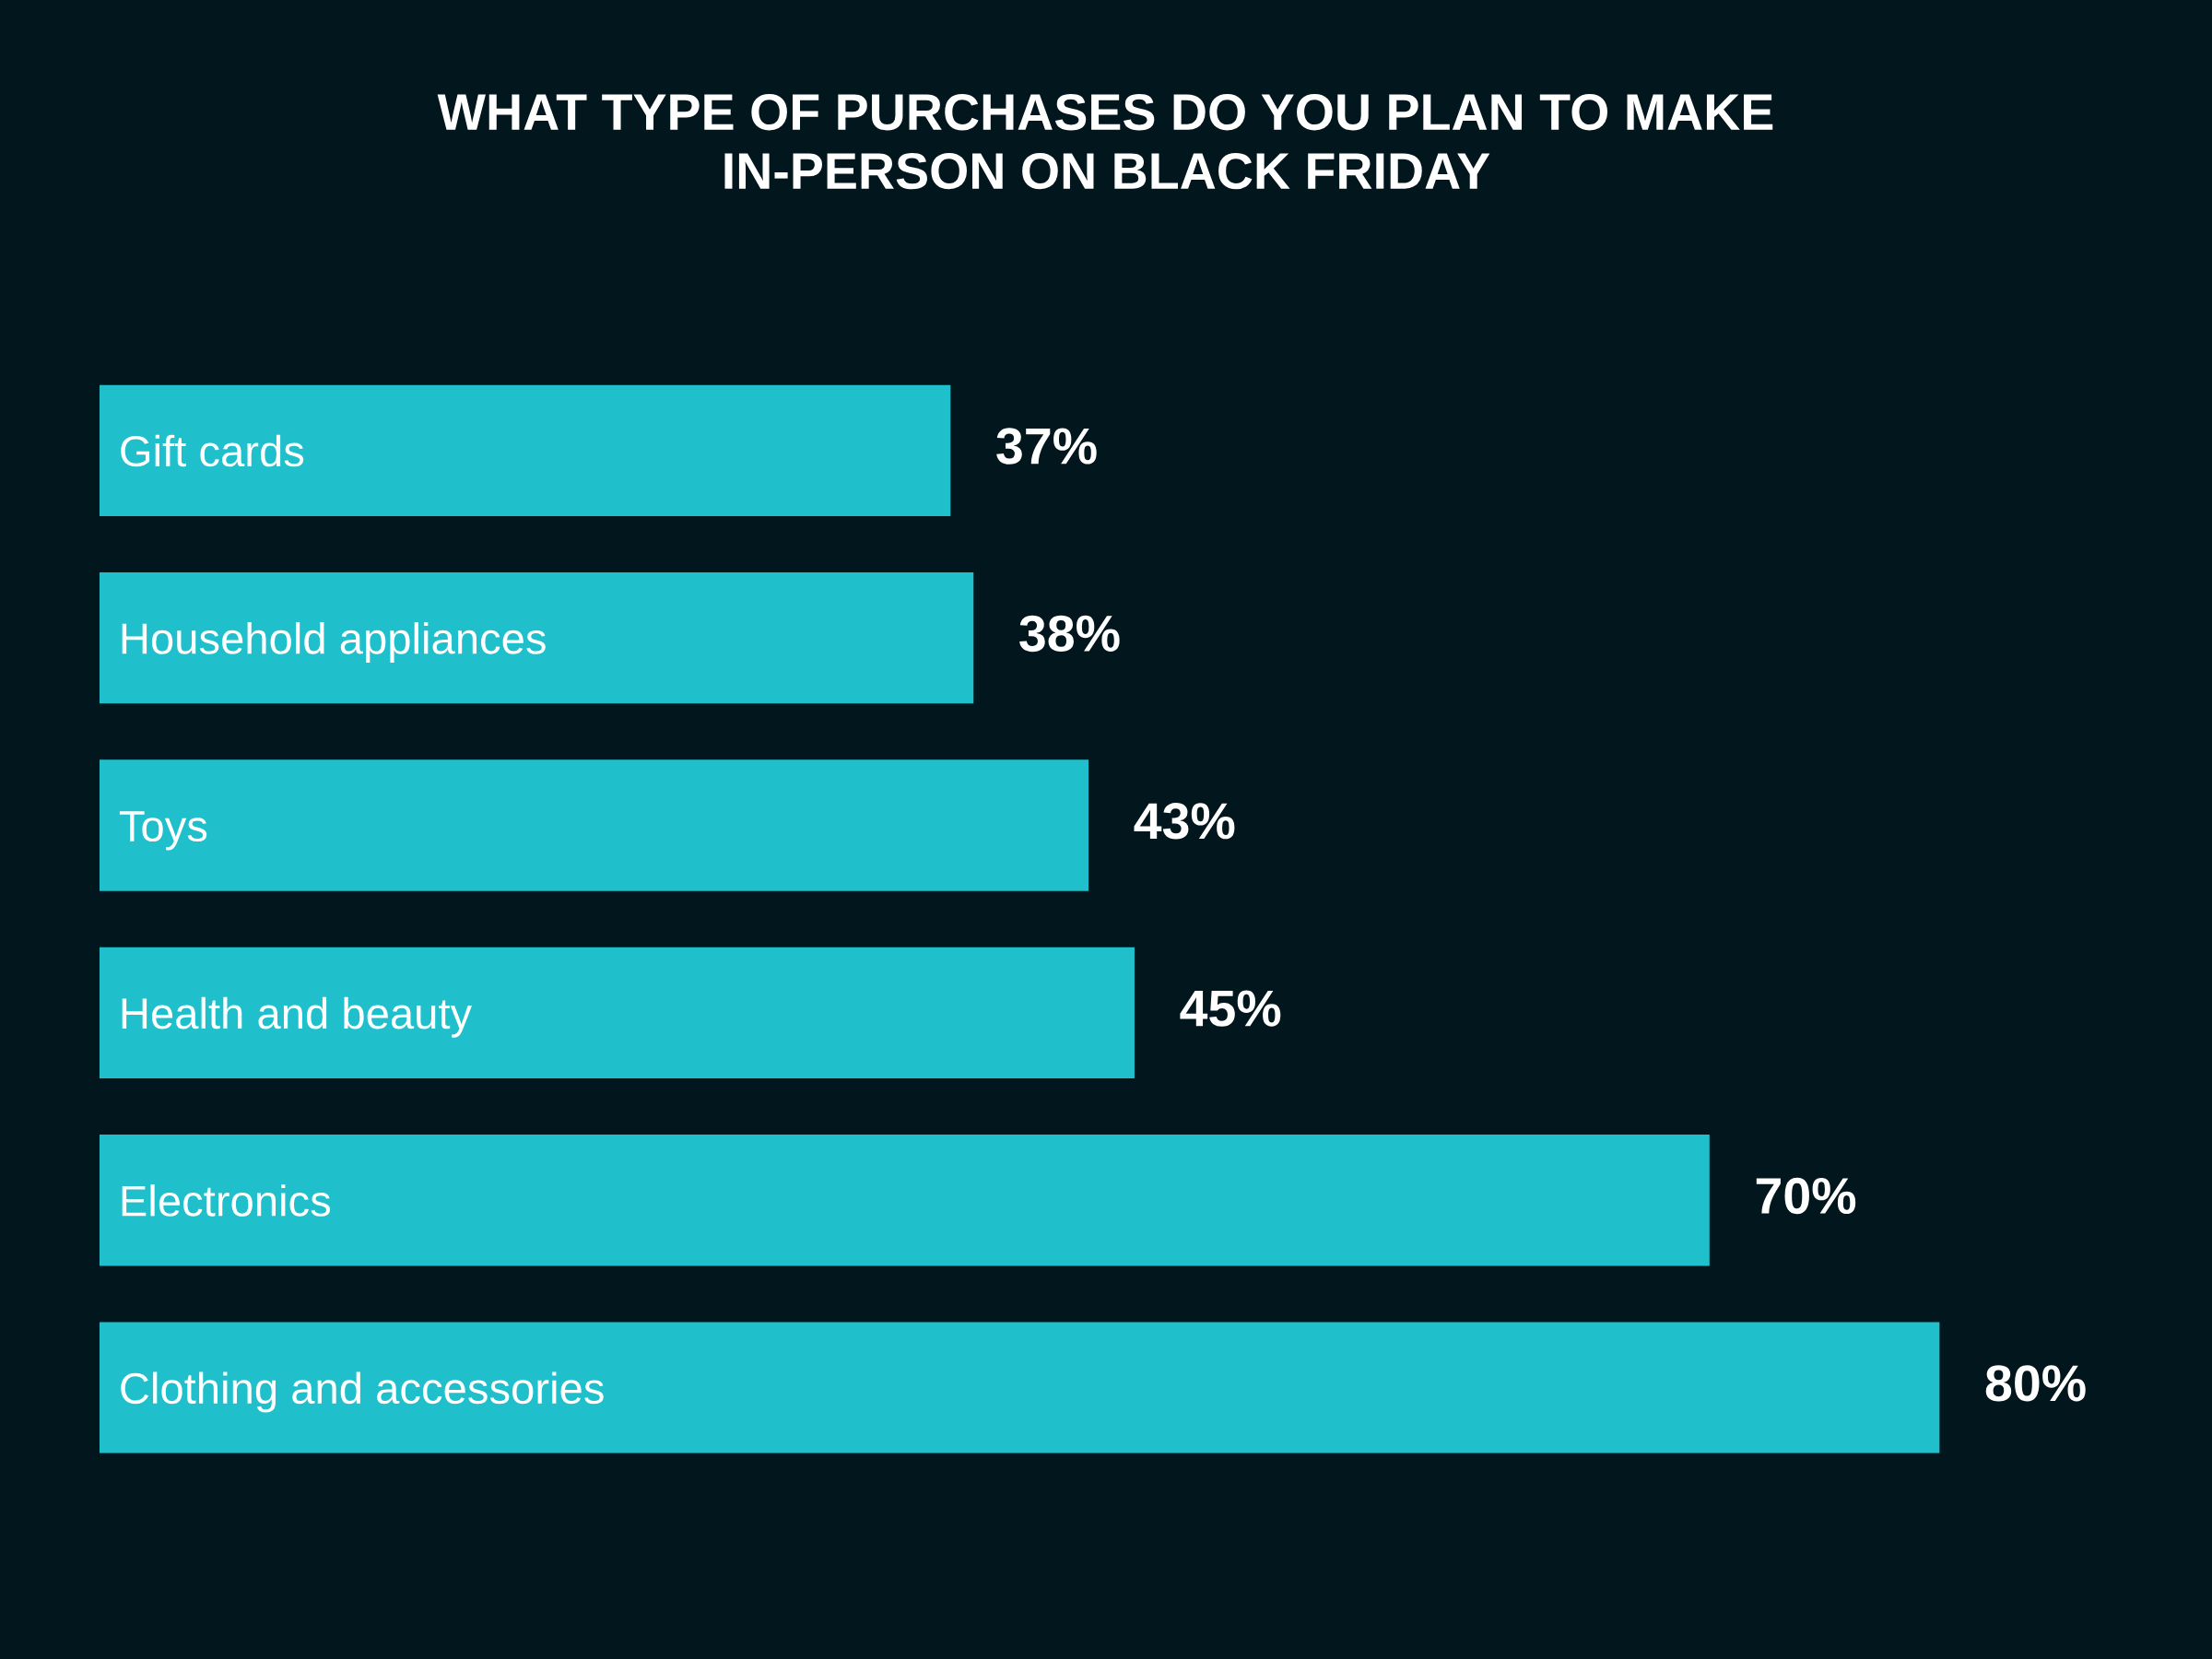 The height and width of the screenshot is (1659, 2212). I want to click on data-label: 70%, so click(1806, 1196).